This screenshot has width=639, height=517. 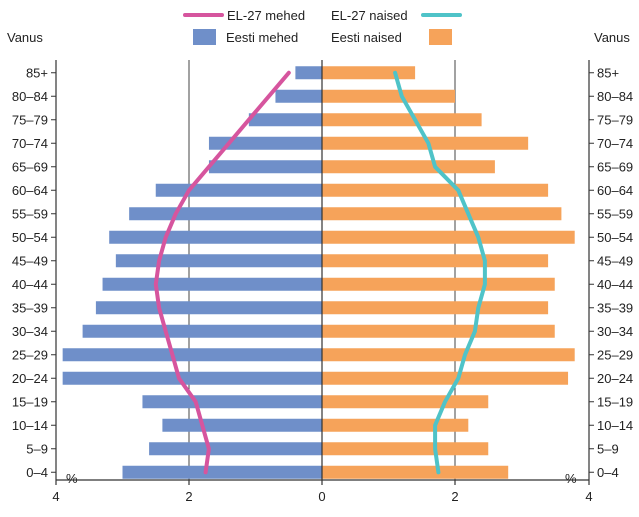 I want to click on bar-men-40–44, so click(x=212, y=284).